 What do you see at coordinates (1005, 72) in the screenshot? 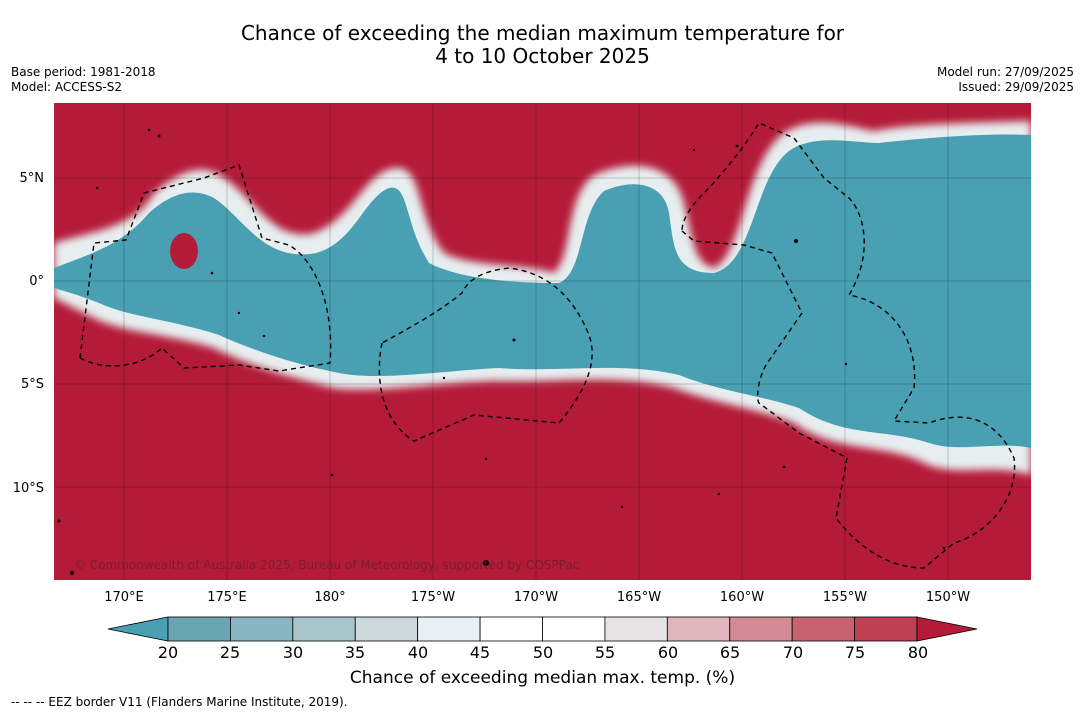
I see `model-run: Model run: 27/09/2025` at bounding box center [1005, 72].